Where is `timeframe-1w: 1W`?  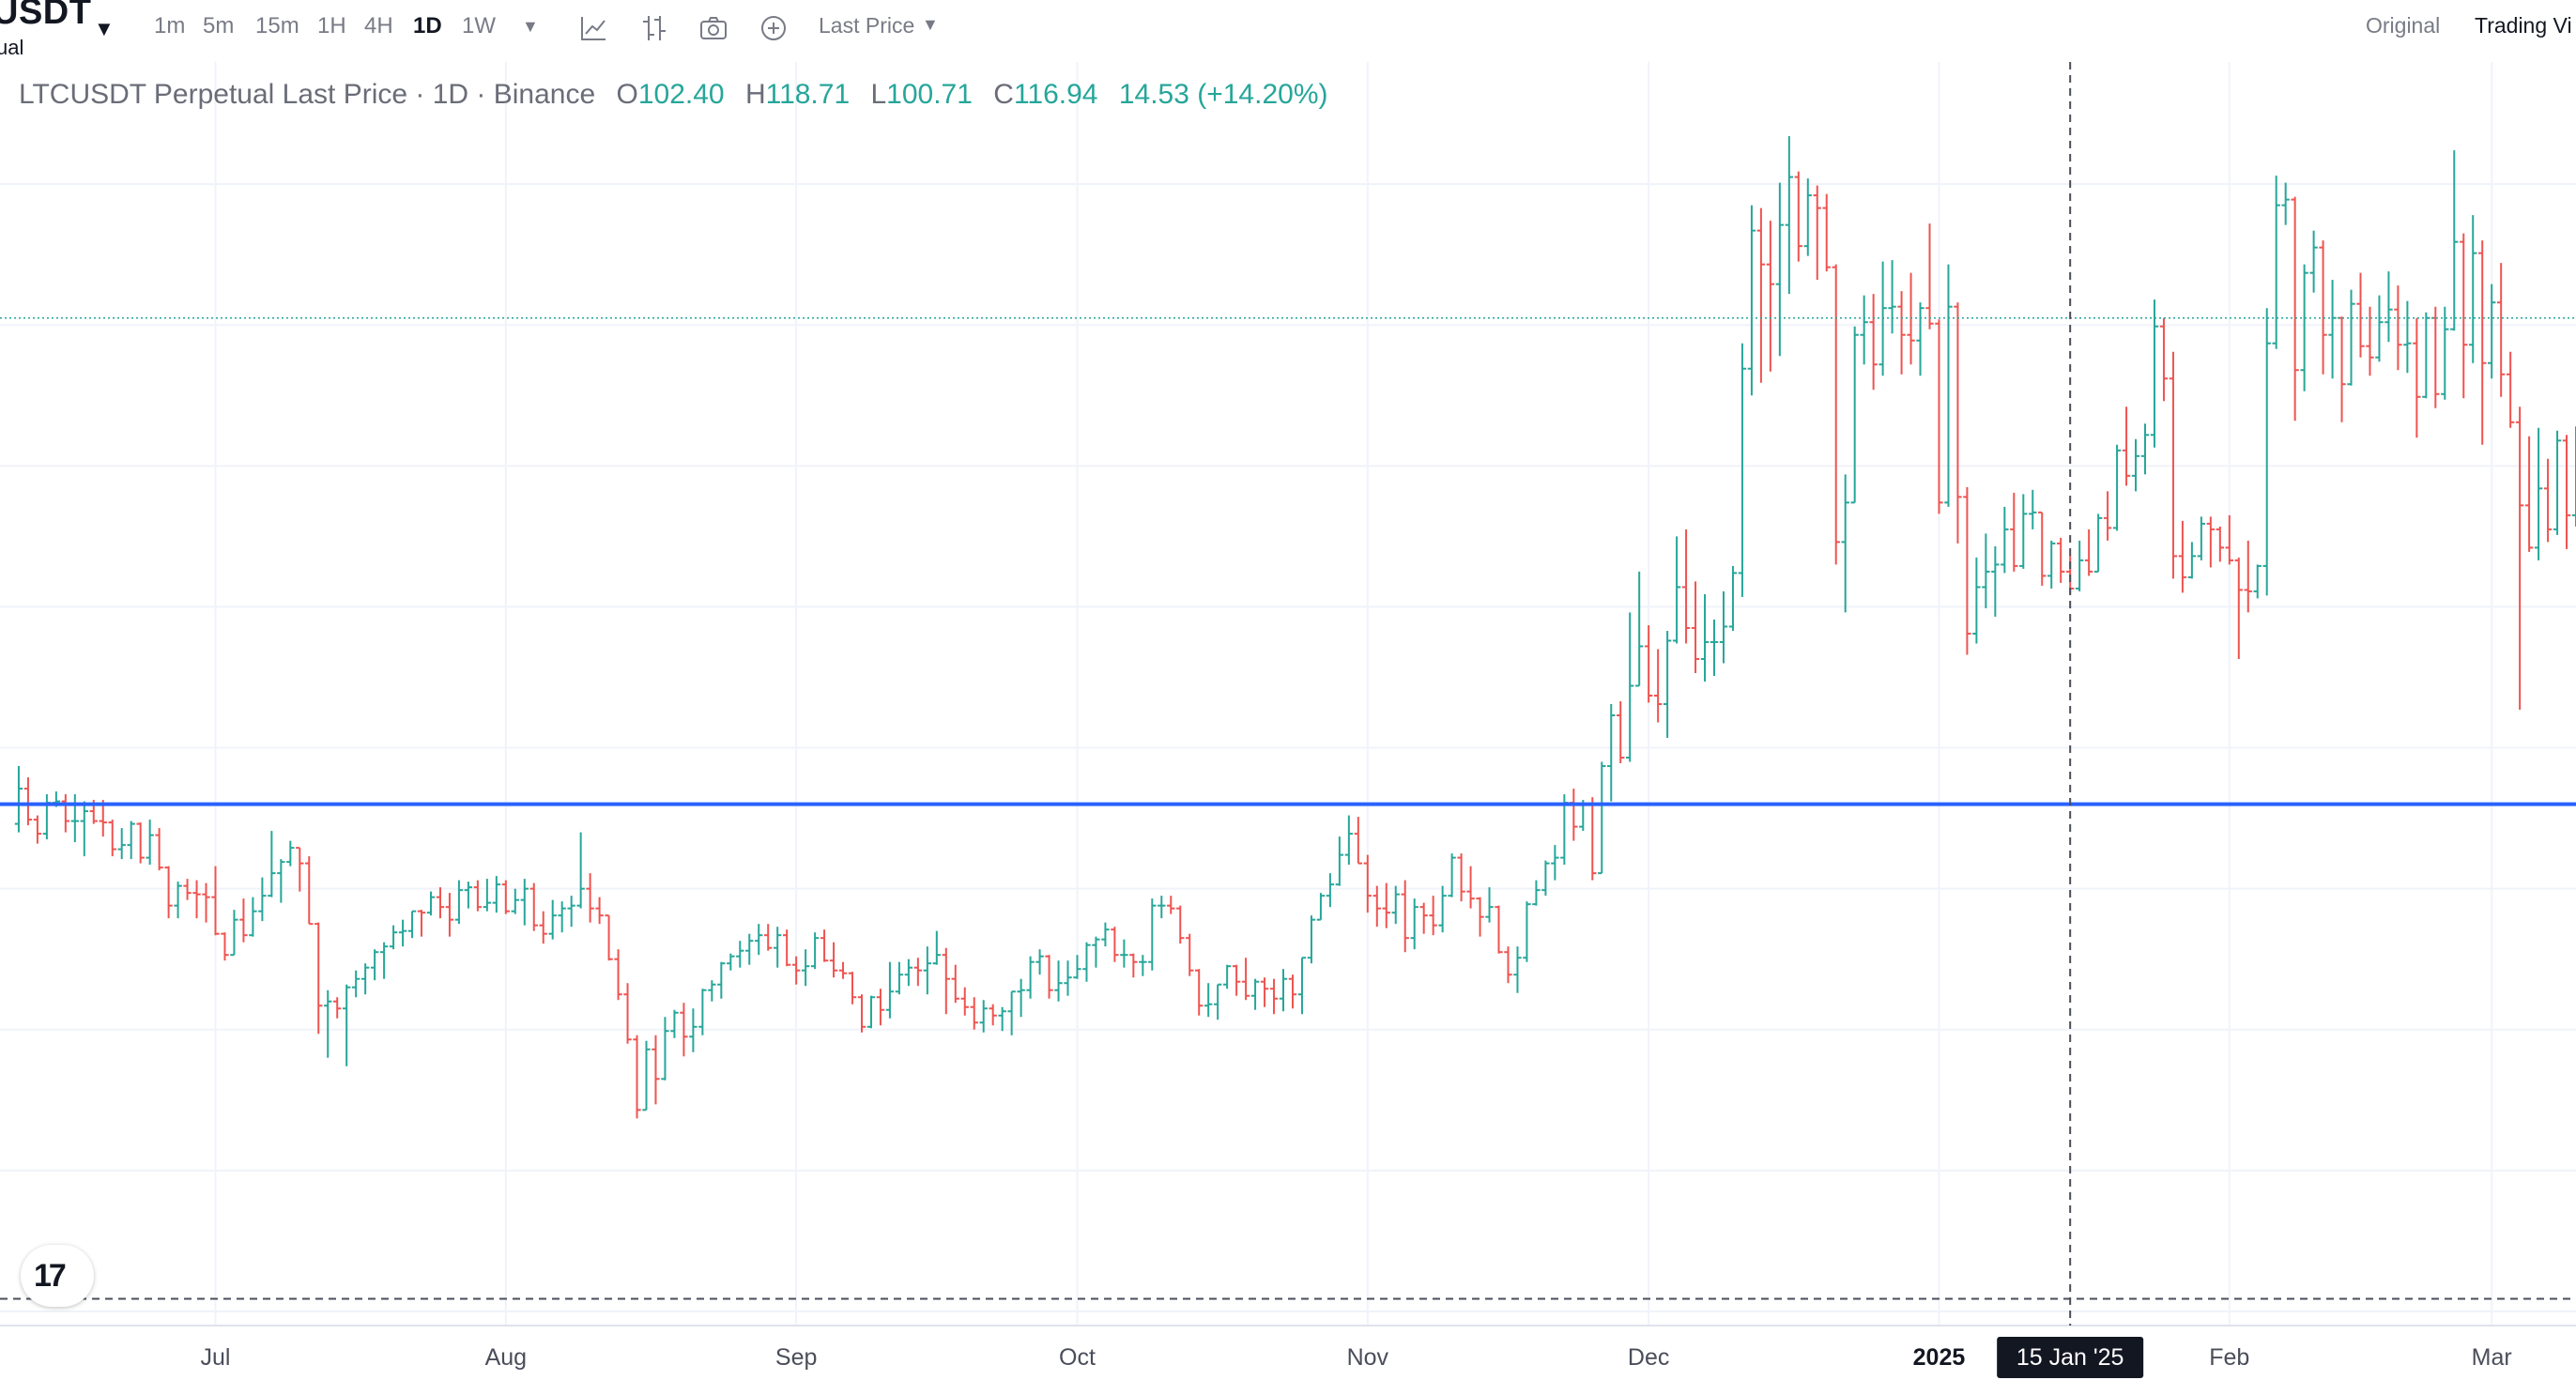
timeframe-1w: 1W is located at coordinates (479, 26).